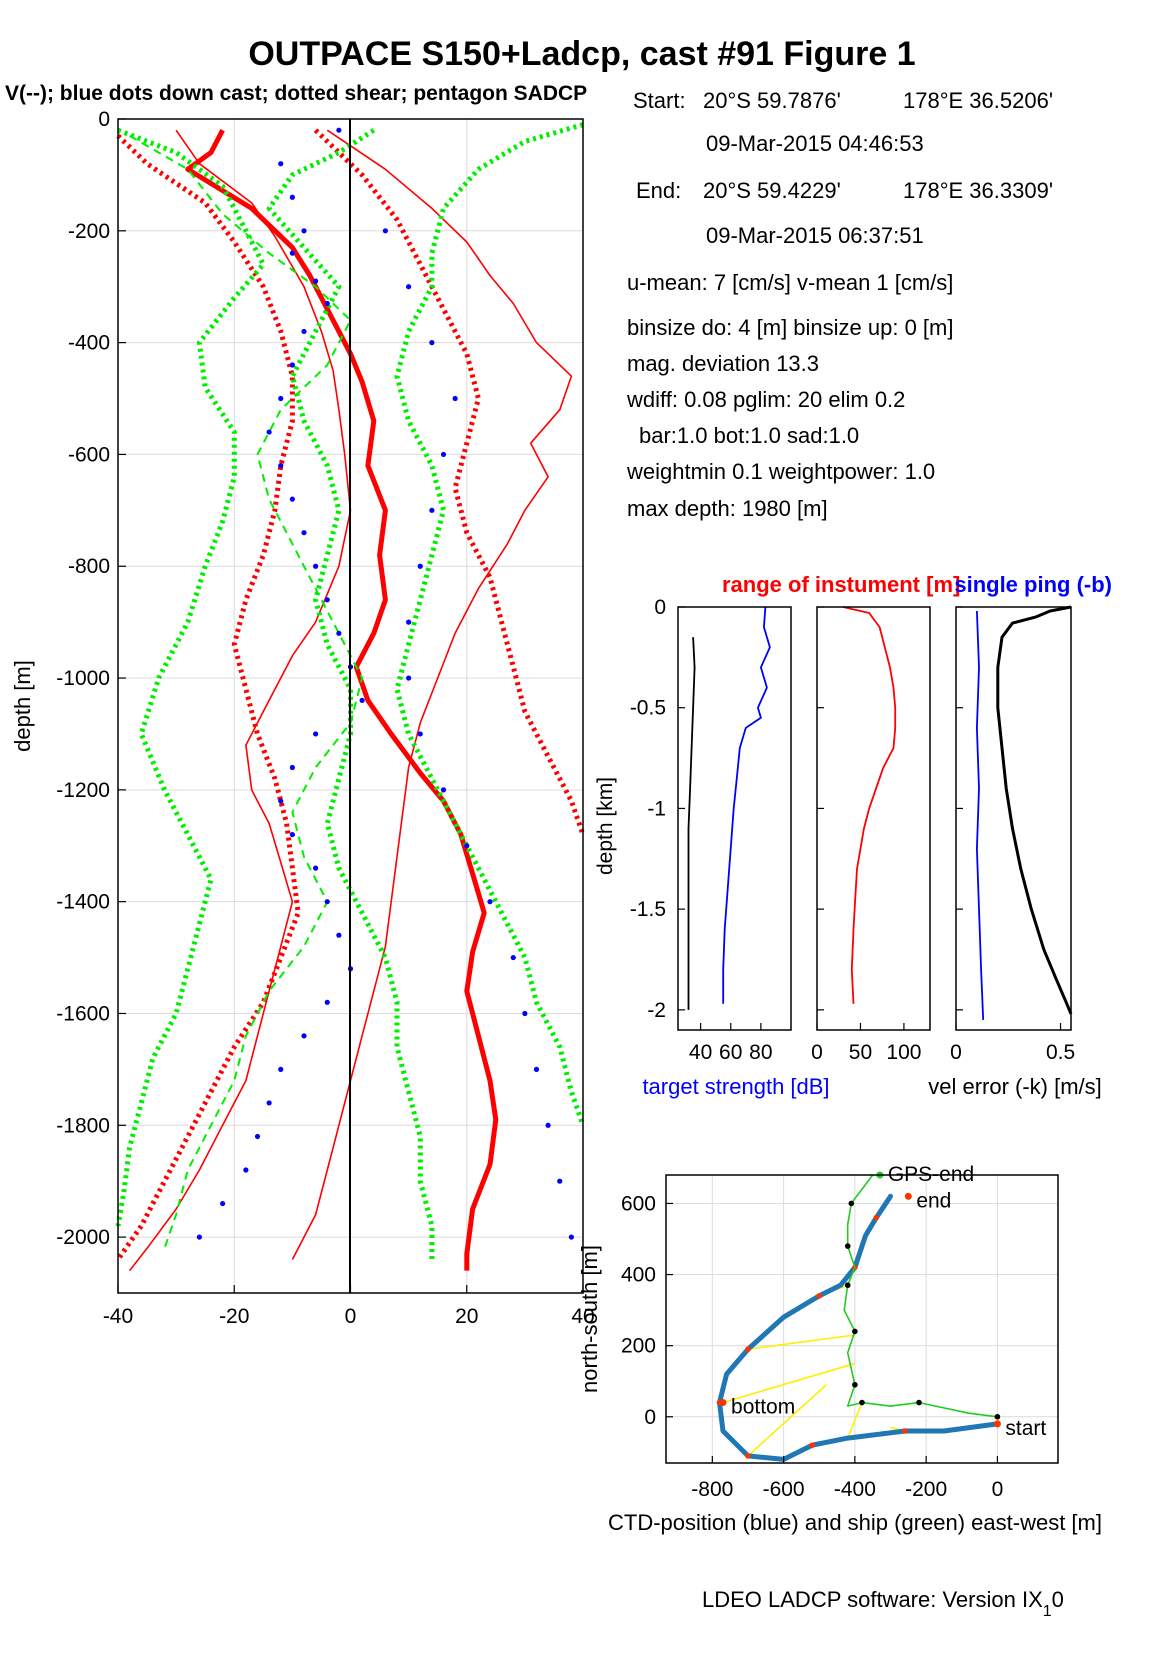 Image resolution: width=1165 pixels, height=1679 pixels. What do you see at coordinates (1058, 1599) in the screenshot?
I see `footer-version-end: 0` at bounding box center [1058, 1599].